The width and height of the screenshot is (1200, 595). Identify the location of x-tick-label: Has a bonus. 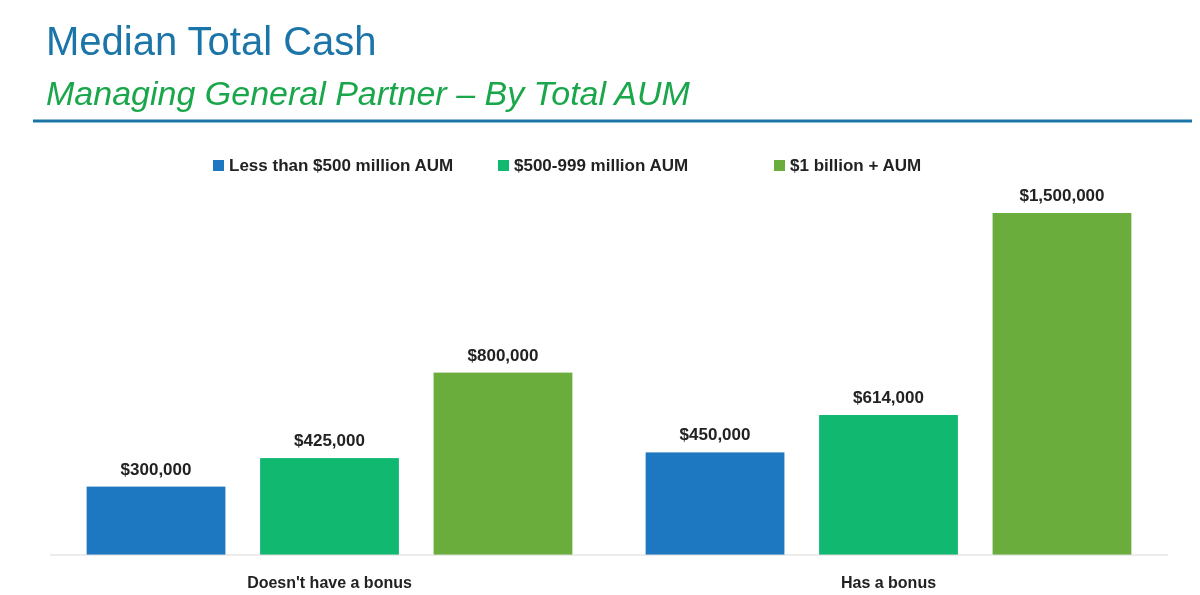
(888, 582).